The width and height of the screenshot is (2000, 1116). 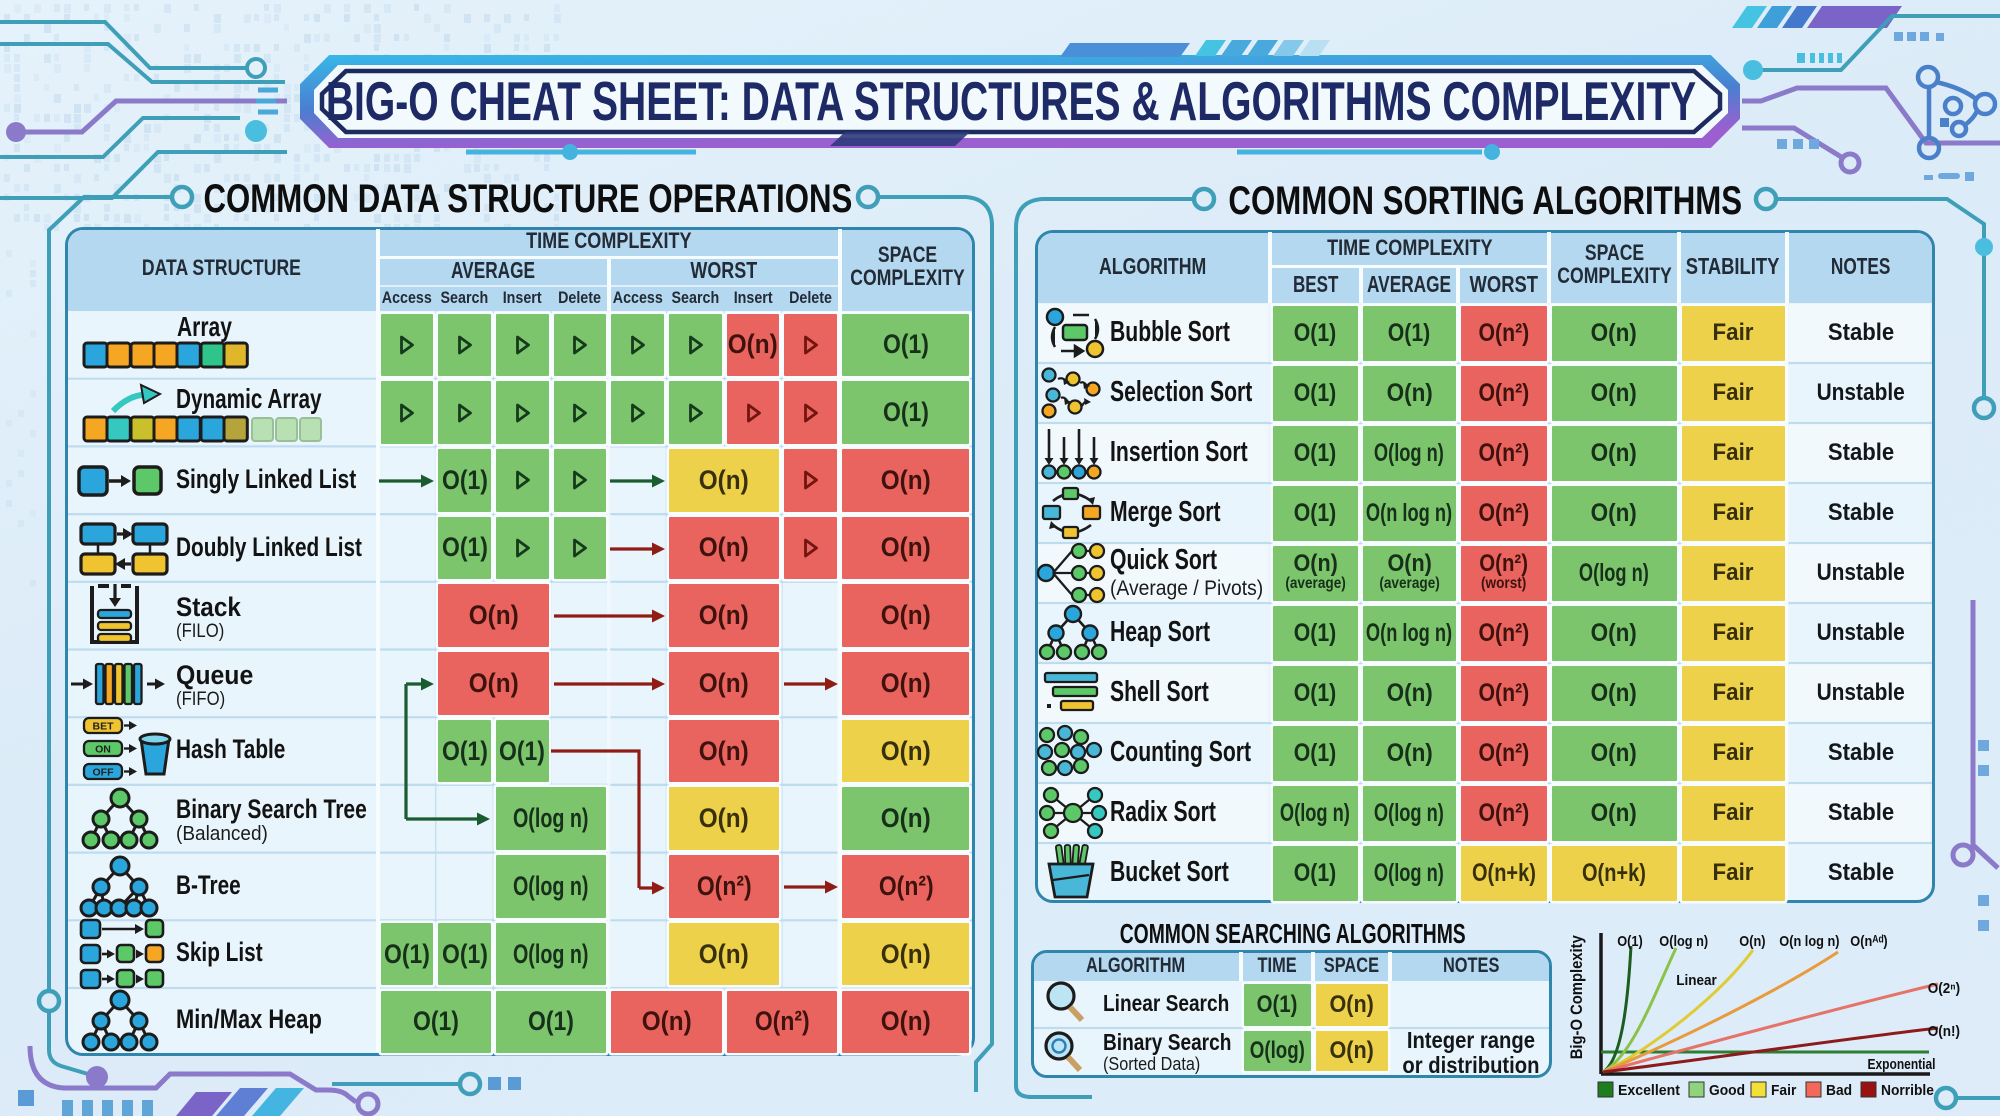 I want to click on svg-text: ON, so click(x=103, y=750).